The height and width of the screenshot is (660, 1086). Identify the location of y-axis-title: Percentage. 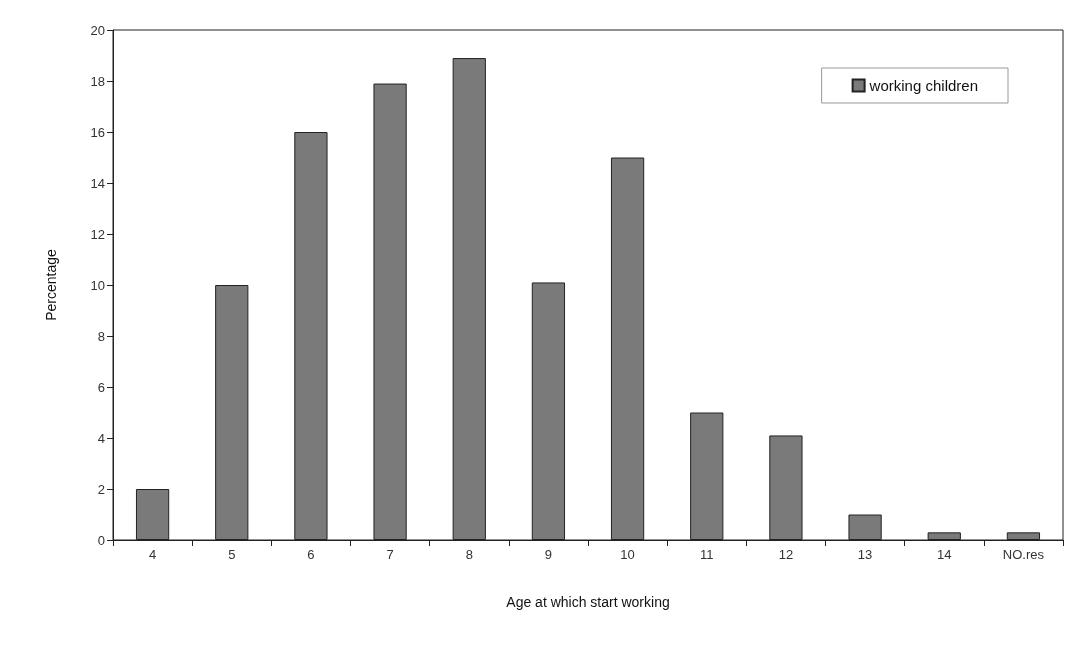
(51, 284).